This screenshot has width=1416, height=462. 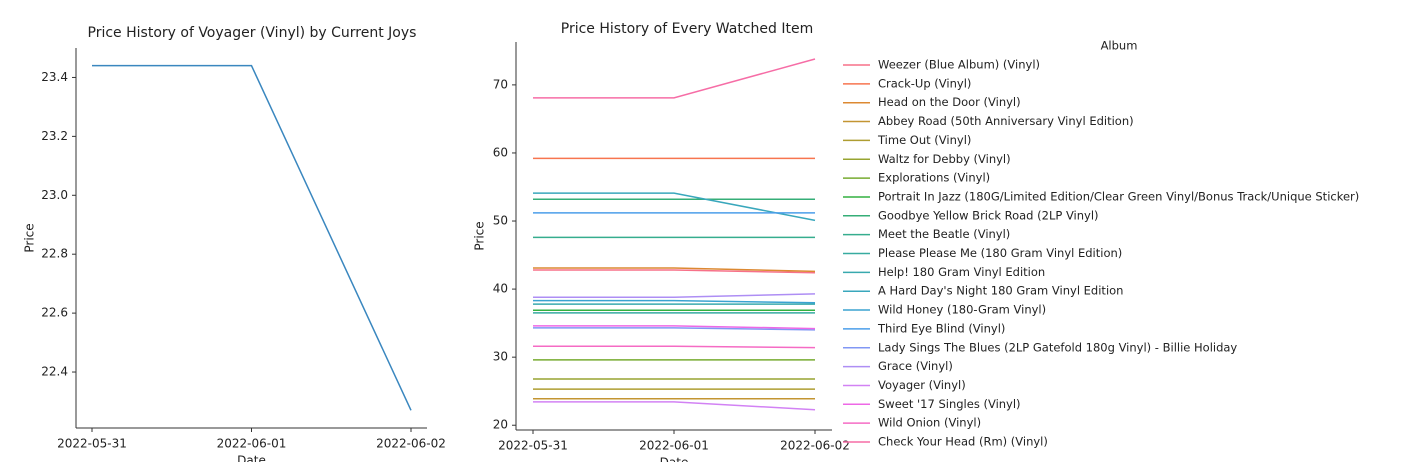 What do you see at coordinates (934, 178) in the screenshot?
I see `legend-label: Explorations (Vinyl)` at bounding box center [934, 178].